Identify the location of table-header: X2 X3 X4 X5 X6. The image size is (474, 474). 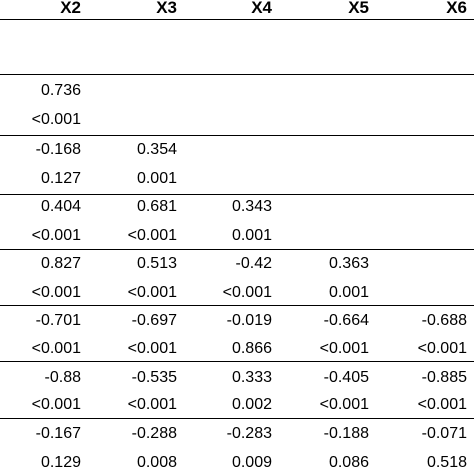
(237, 10).